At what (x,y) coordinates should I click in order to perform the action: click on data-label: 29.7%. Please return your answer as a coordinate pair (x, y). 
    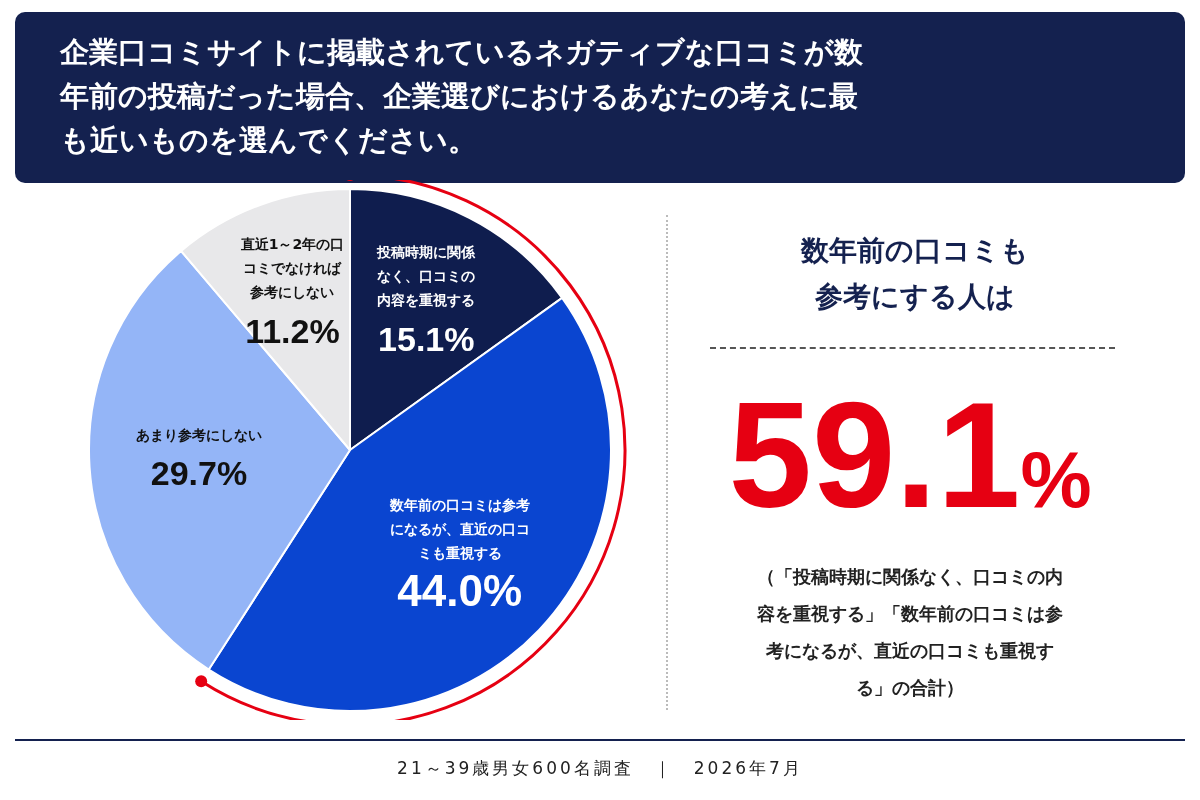
    Looking at the image, I should click on (199, 473).